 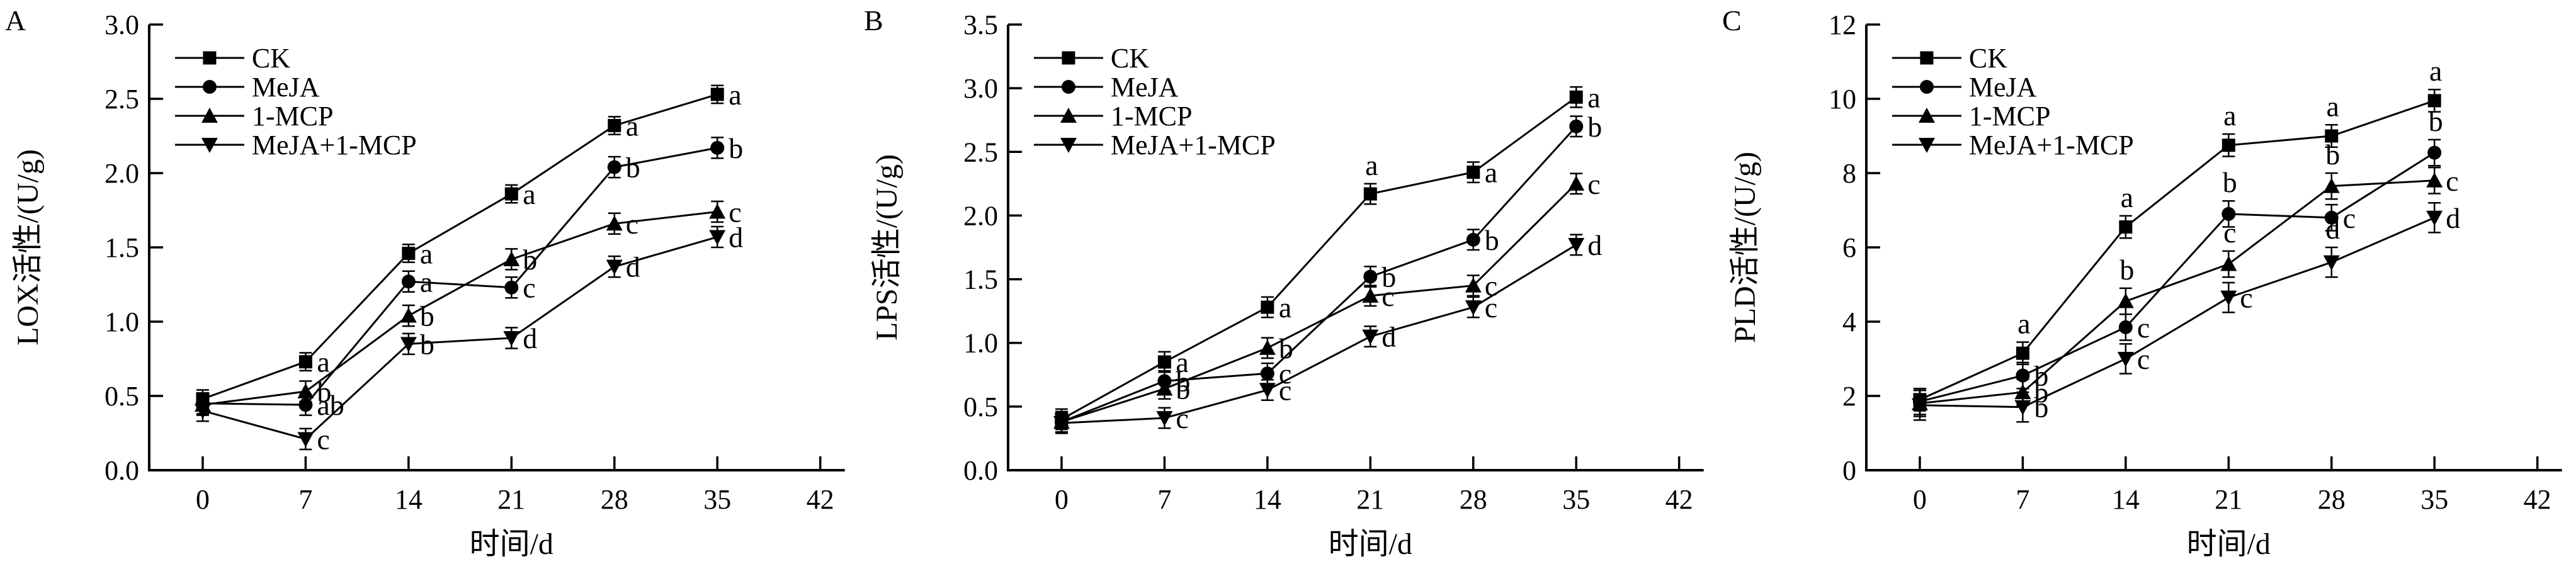 What do you see at coordinates (28, 248) in the screenshot?
I see `y-axis-title: LOX活性/(U/g)` at bounding box center [28, 248].